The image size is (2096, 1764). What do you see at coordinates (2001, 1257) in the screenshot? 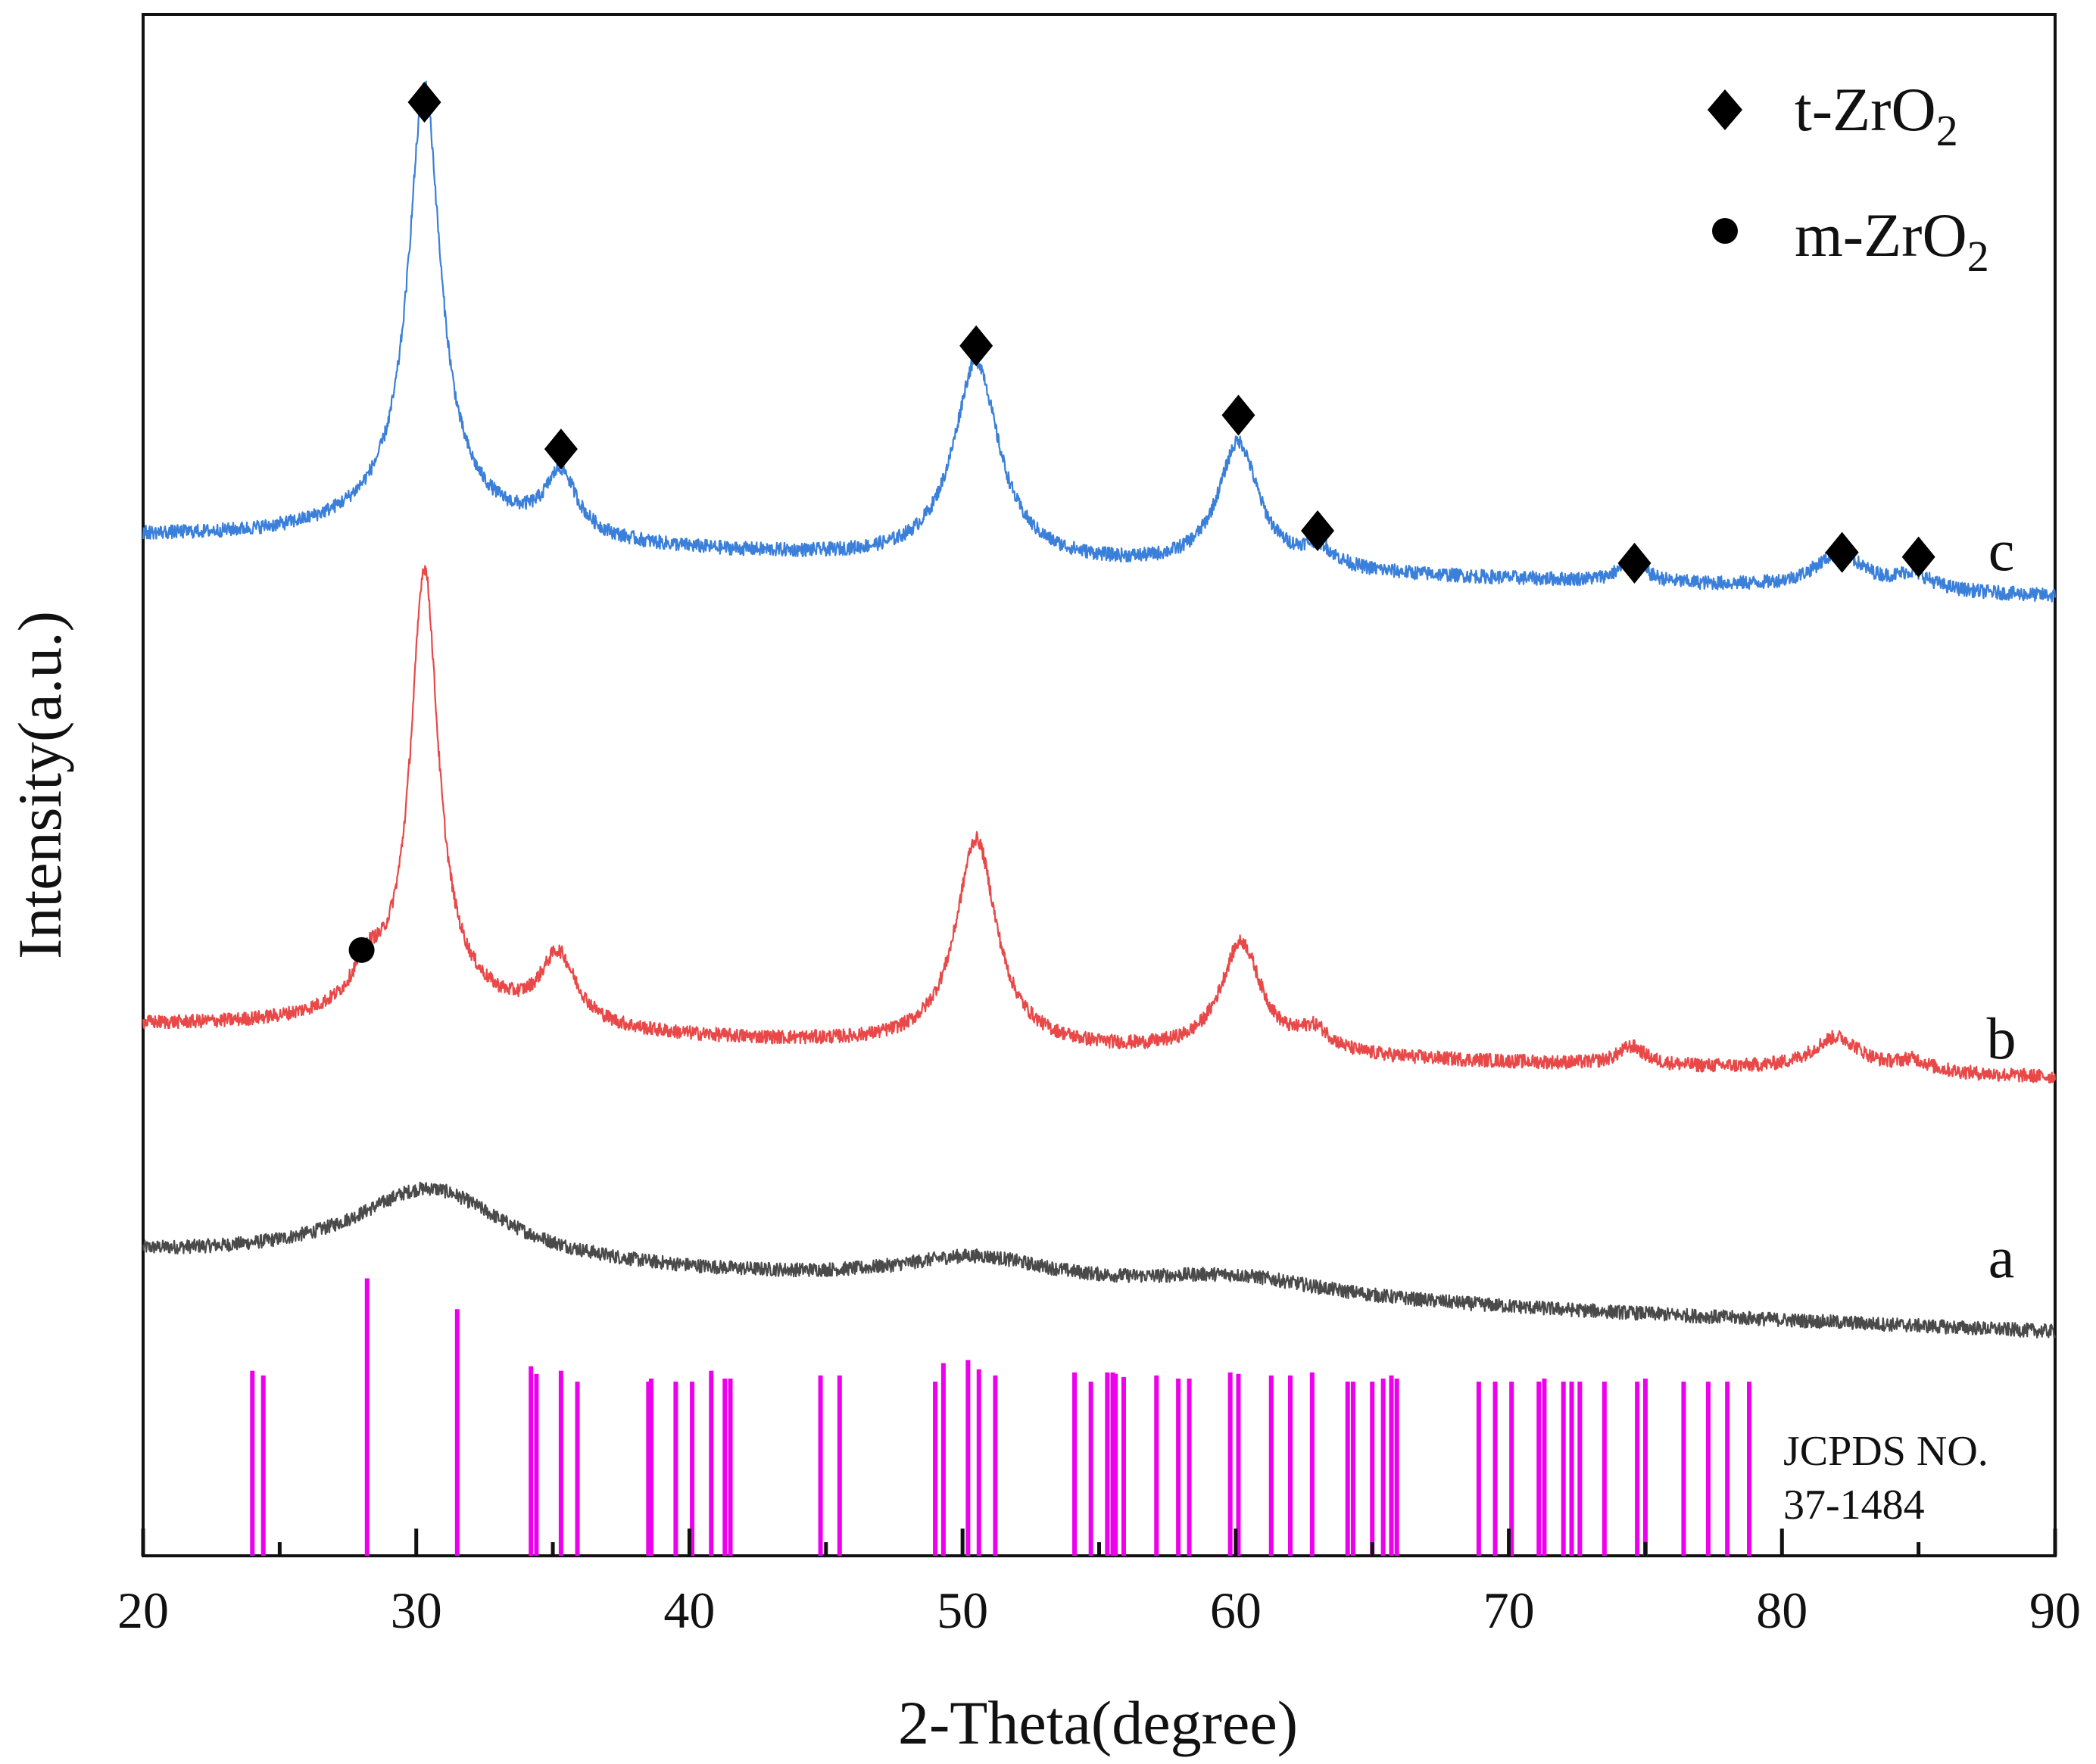
I see `series-label-a: a` at bounding box center [2001, 1257].